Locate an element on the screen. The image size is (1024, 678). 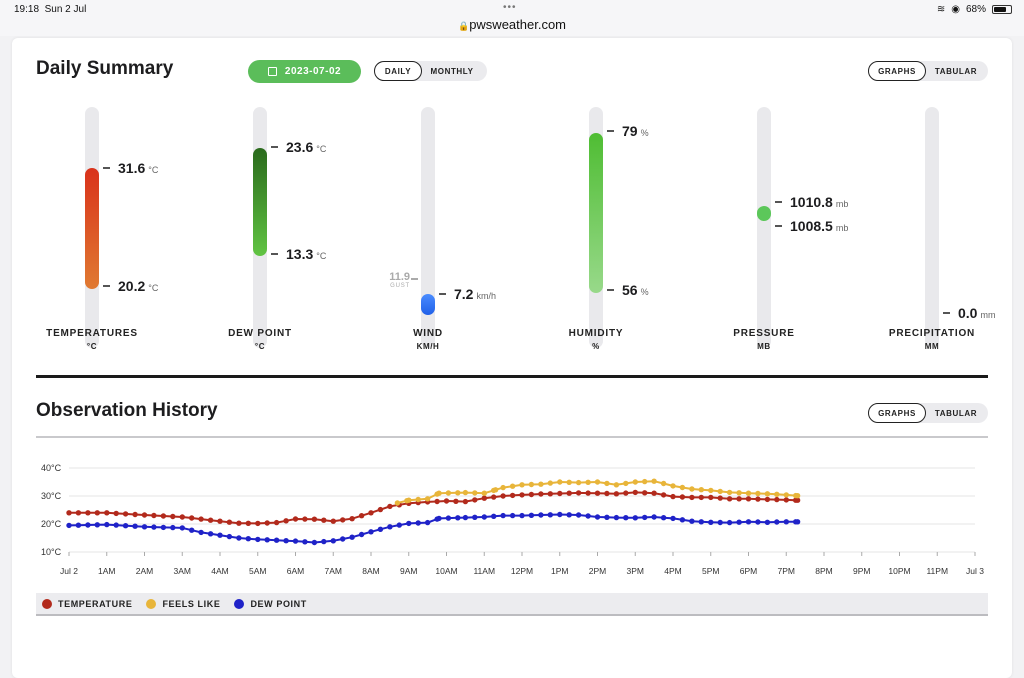
battery-percent: 68% is located at coordinates (975, 9).